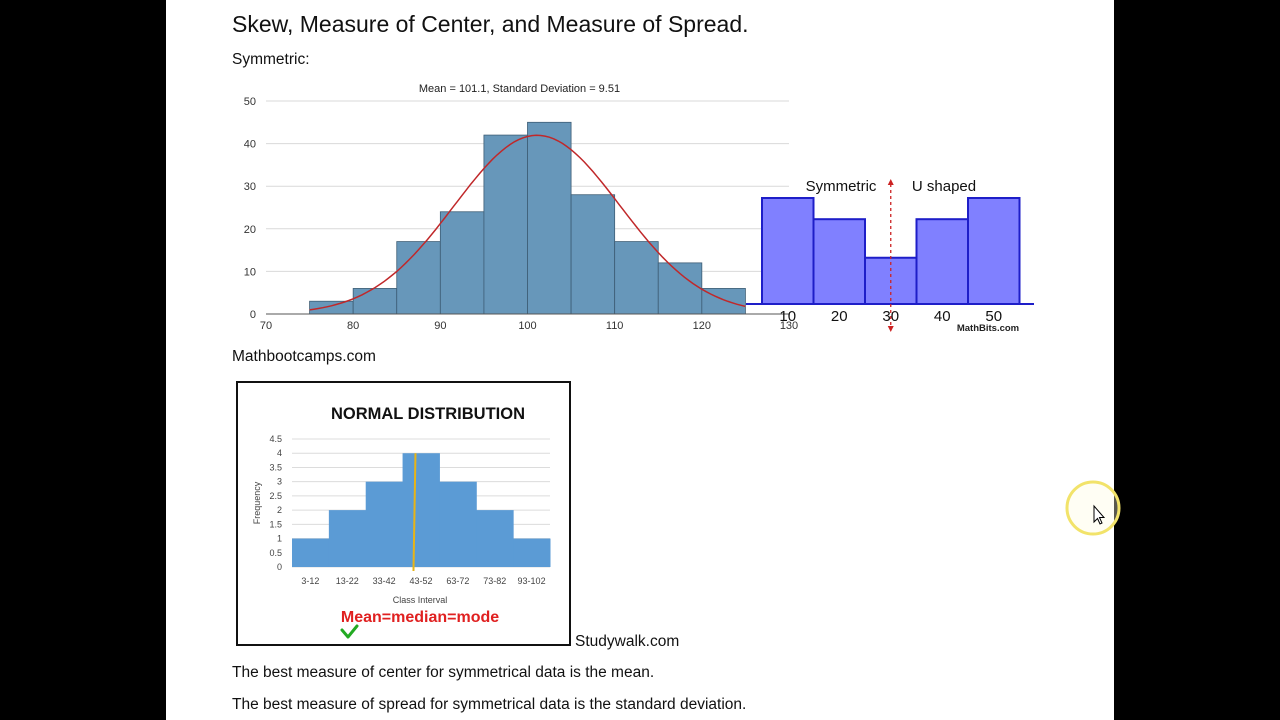 The height and width of the screenshot is (720, 1280). I want to click on histogram-y-tick-label: 50, so click(250, 102).